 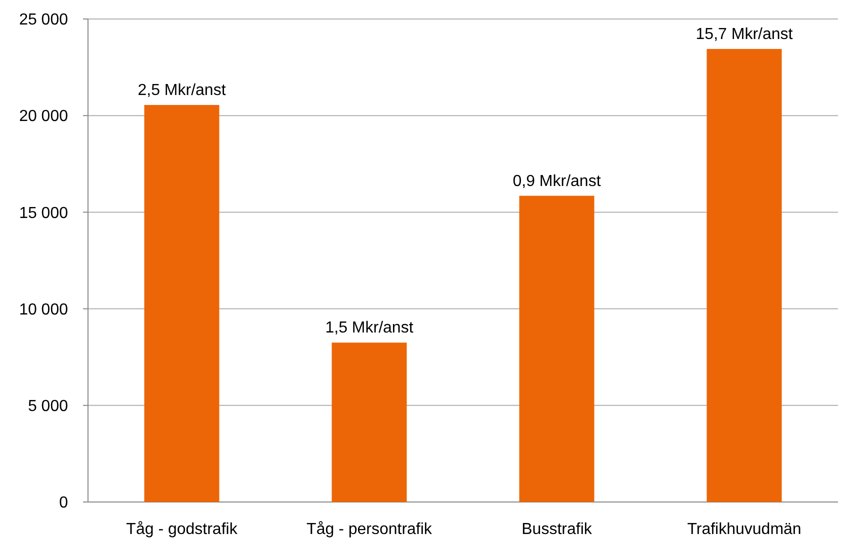 I want to click on annotation: 2,5 Mkr/anst, so click(x=182, y=90).